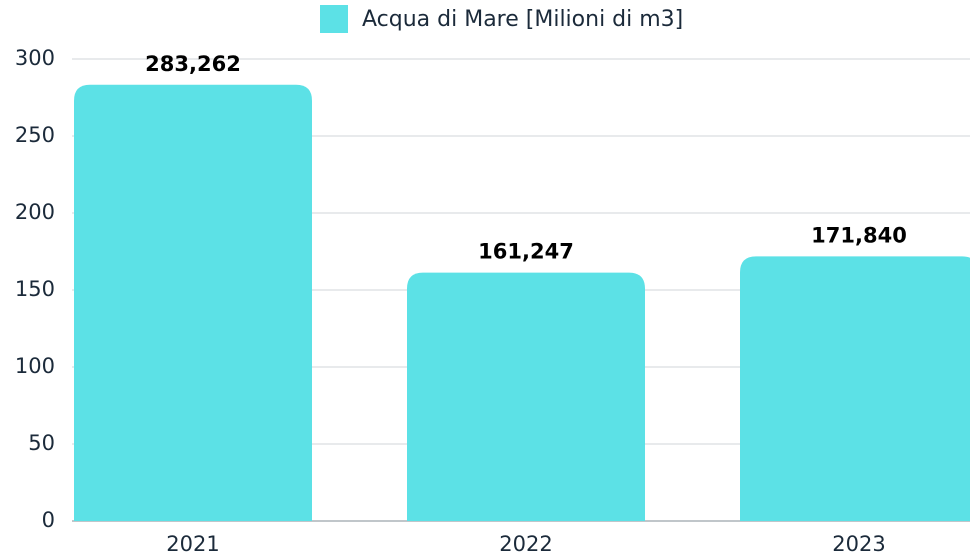 The width and height of the screenshot is (970, 559). I want to click on value-label: 161,247, so click(526, 252).